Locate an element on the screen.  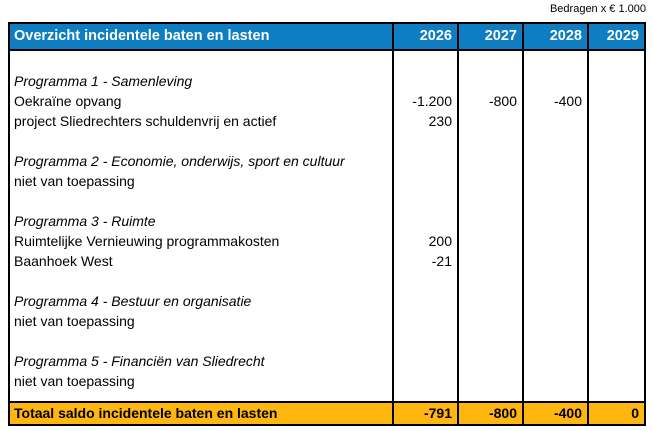
table-row: Programma 1 - Samenleving is located at coordinates (327, 81).